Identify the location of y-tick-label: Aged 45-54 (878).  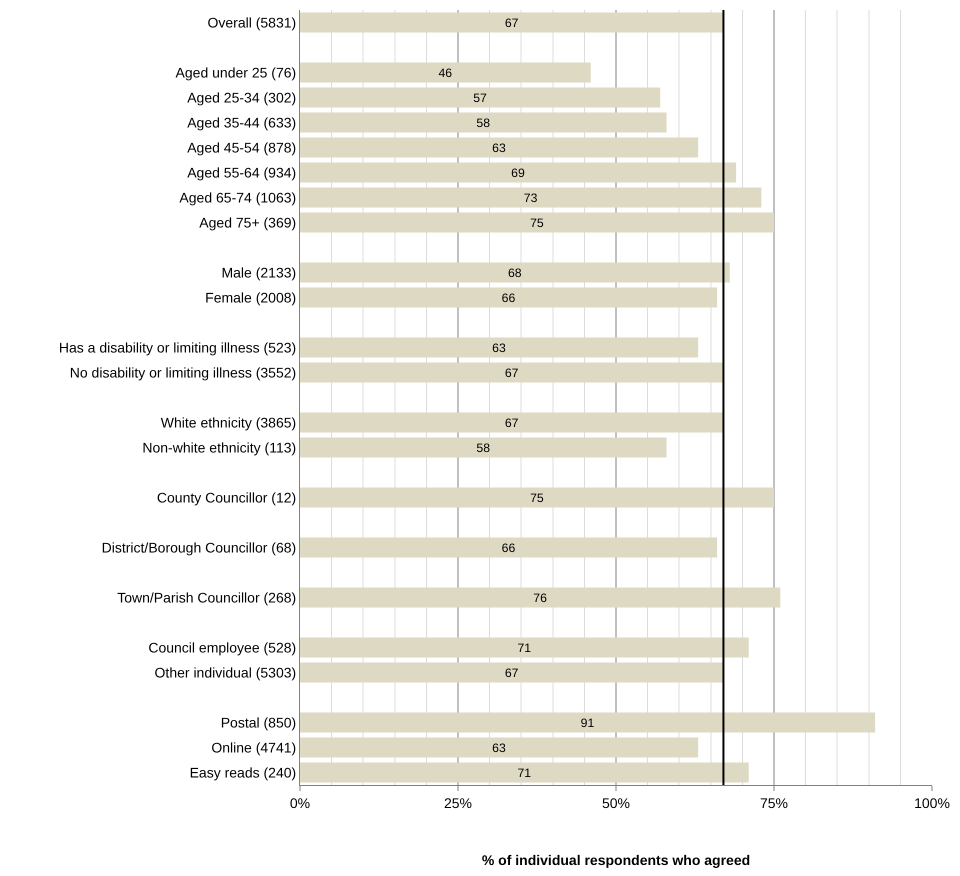
(241, 147).